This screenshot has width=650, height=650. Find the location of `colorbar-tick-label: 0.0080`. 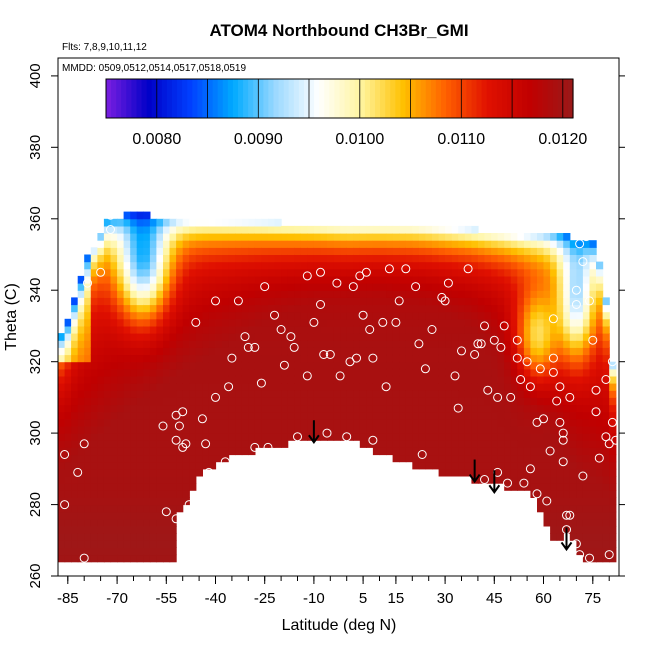

colorbar-tick-label: 0.0080 is located at coordinates (156, 139).